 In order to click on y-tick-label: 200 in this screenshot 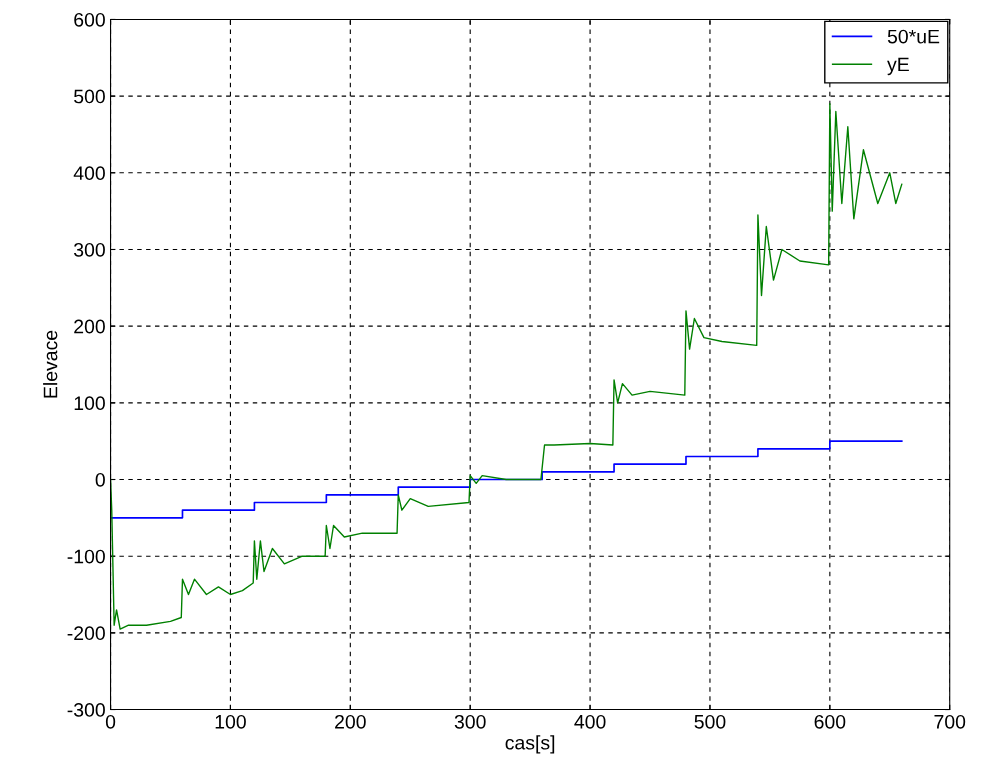, I will do `click(89, 326)`.